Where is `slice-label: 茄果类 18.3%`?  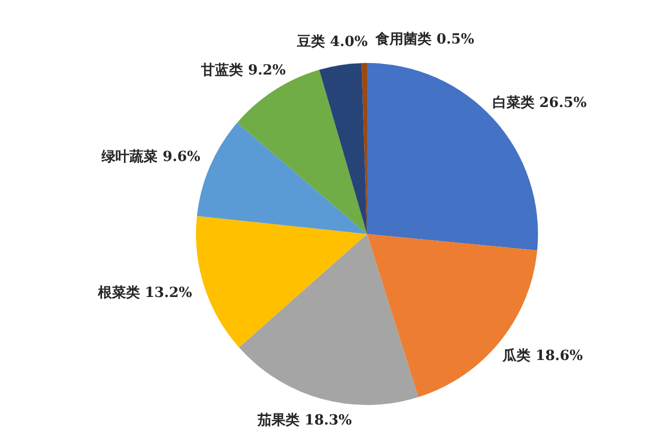 slice-label: 茄果类 18.3% is located at coordinates (304, 420).